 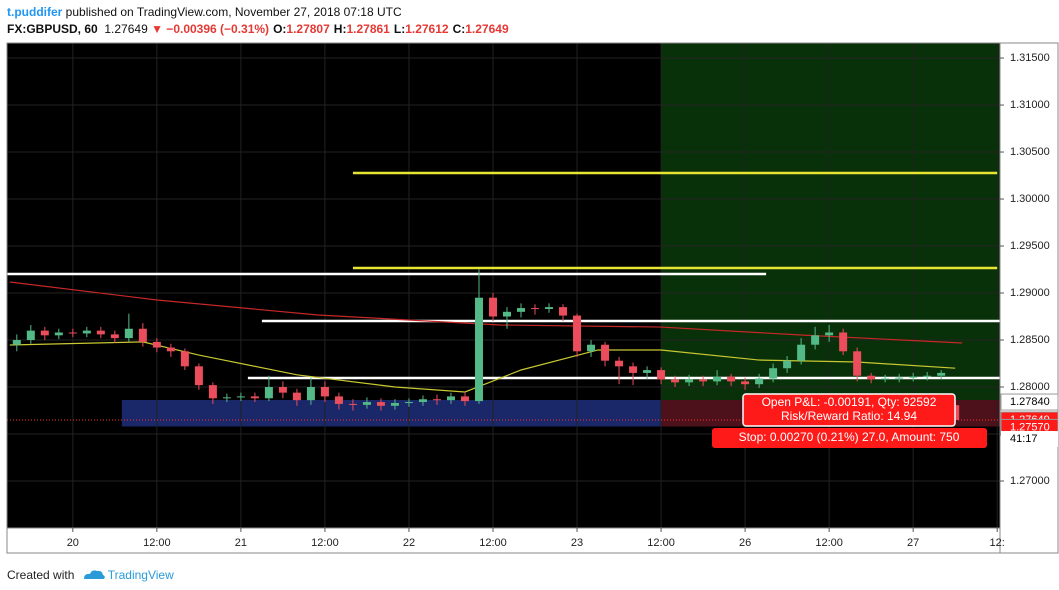 What do you see at coordinates (90, 573) in the screenshot?
I see `footer: Created with TradingView` at bounding box center [90, 573].